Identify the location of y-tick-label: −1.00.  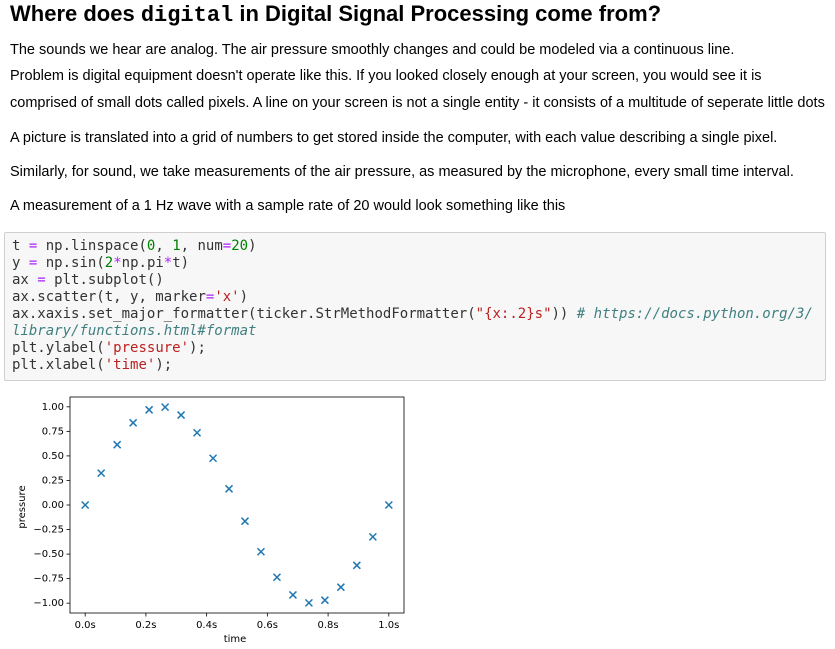
(48, 603).